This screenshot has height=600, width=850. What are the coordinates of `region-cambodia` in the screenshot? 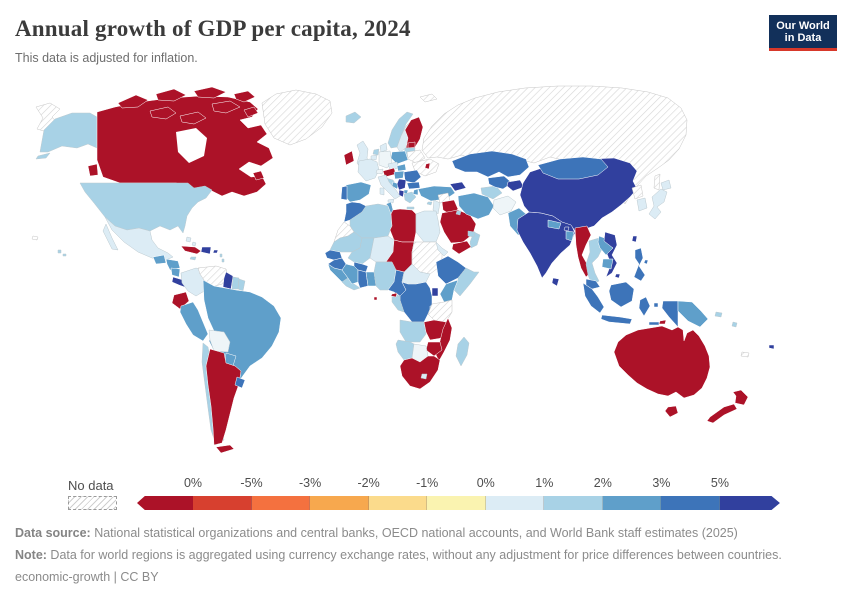 It's located at (607, 264).